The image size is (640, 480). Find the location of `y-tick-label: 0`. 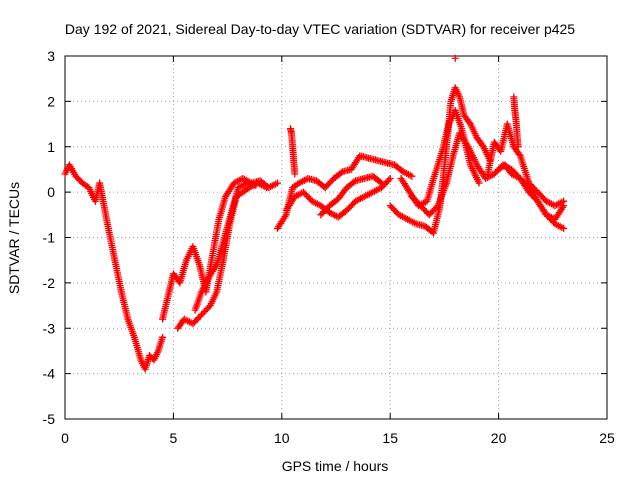

y-tick-label: 0 is located at coordinates (51, 192).